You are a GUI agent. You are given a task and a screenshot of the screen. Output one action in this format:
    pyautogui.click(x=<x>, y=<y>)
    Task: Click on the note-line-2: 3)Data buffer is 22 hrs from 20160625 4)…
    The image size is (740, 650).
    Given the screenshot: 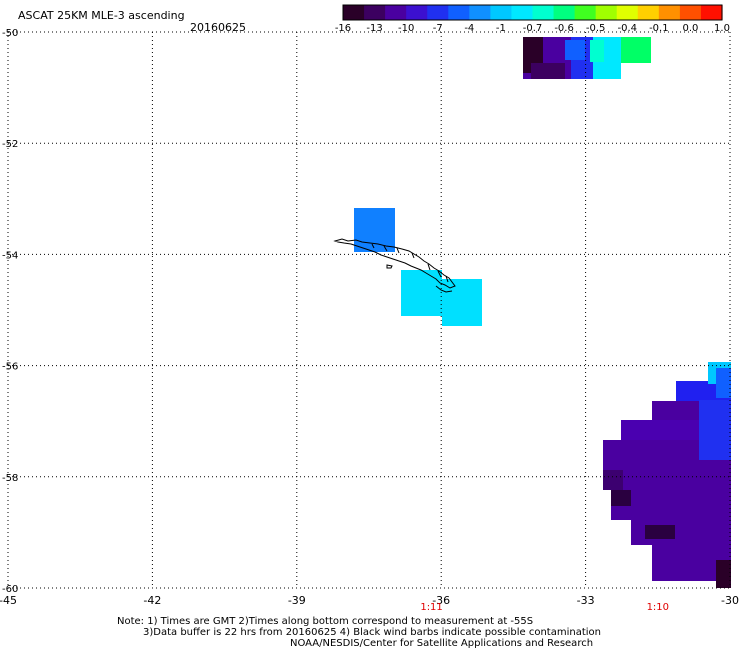 What is the action you would take?
    pyautogui.click(x=372, y=632)
    